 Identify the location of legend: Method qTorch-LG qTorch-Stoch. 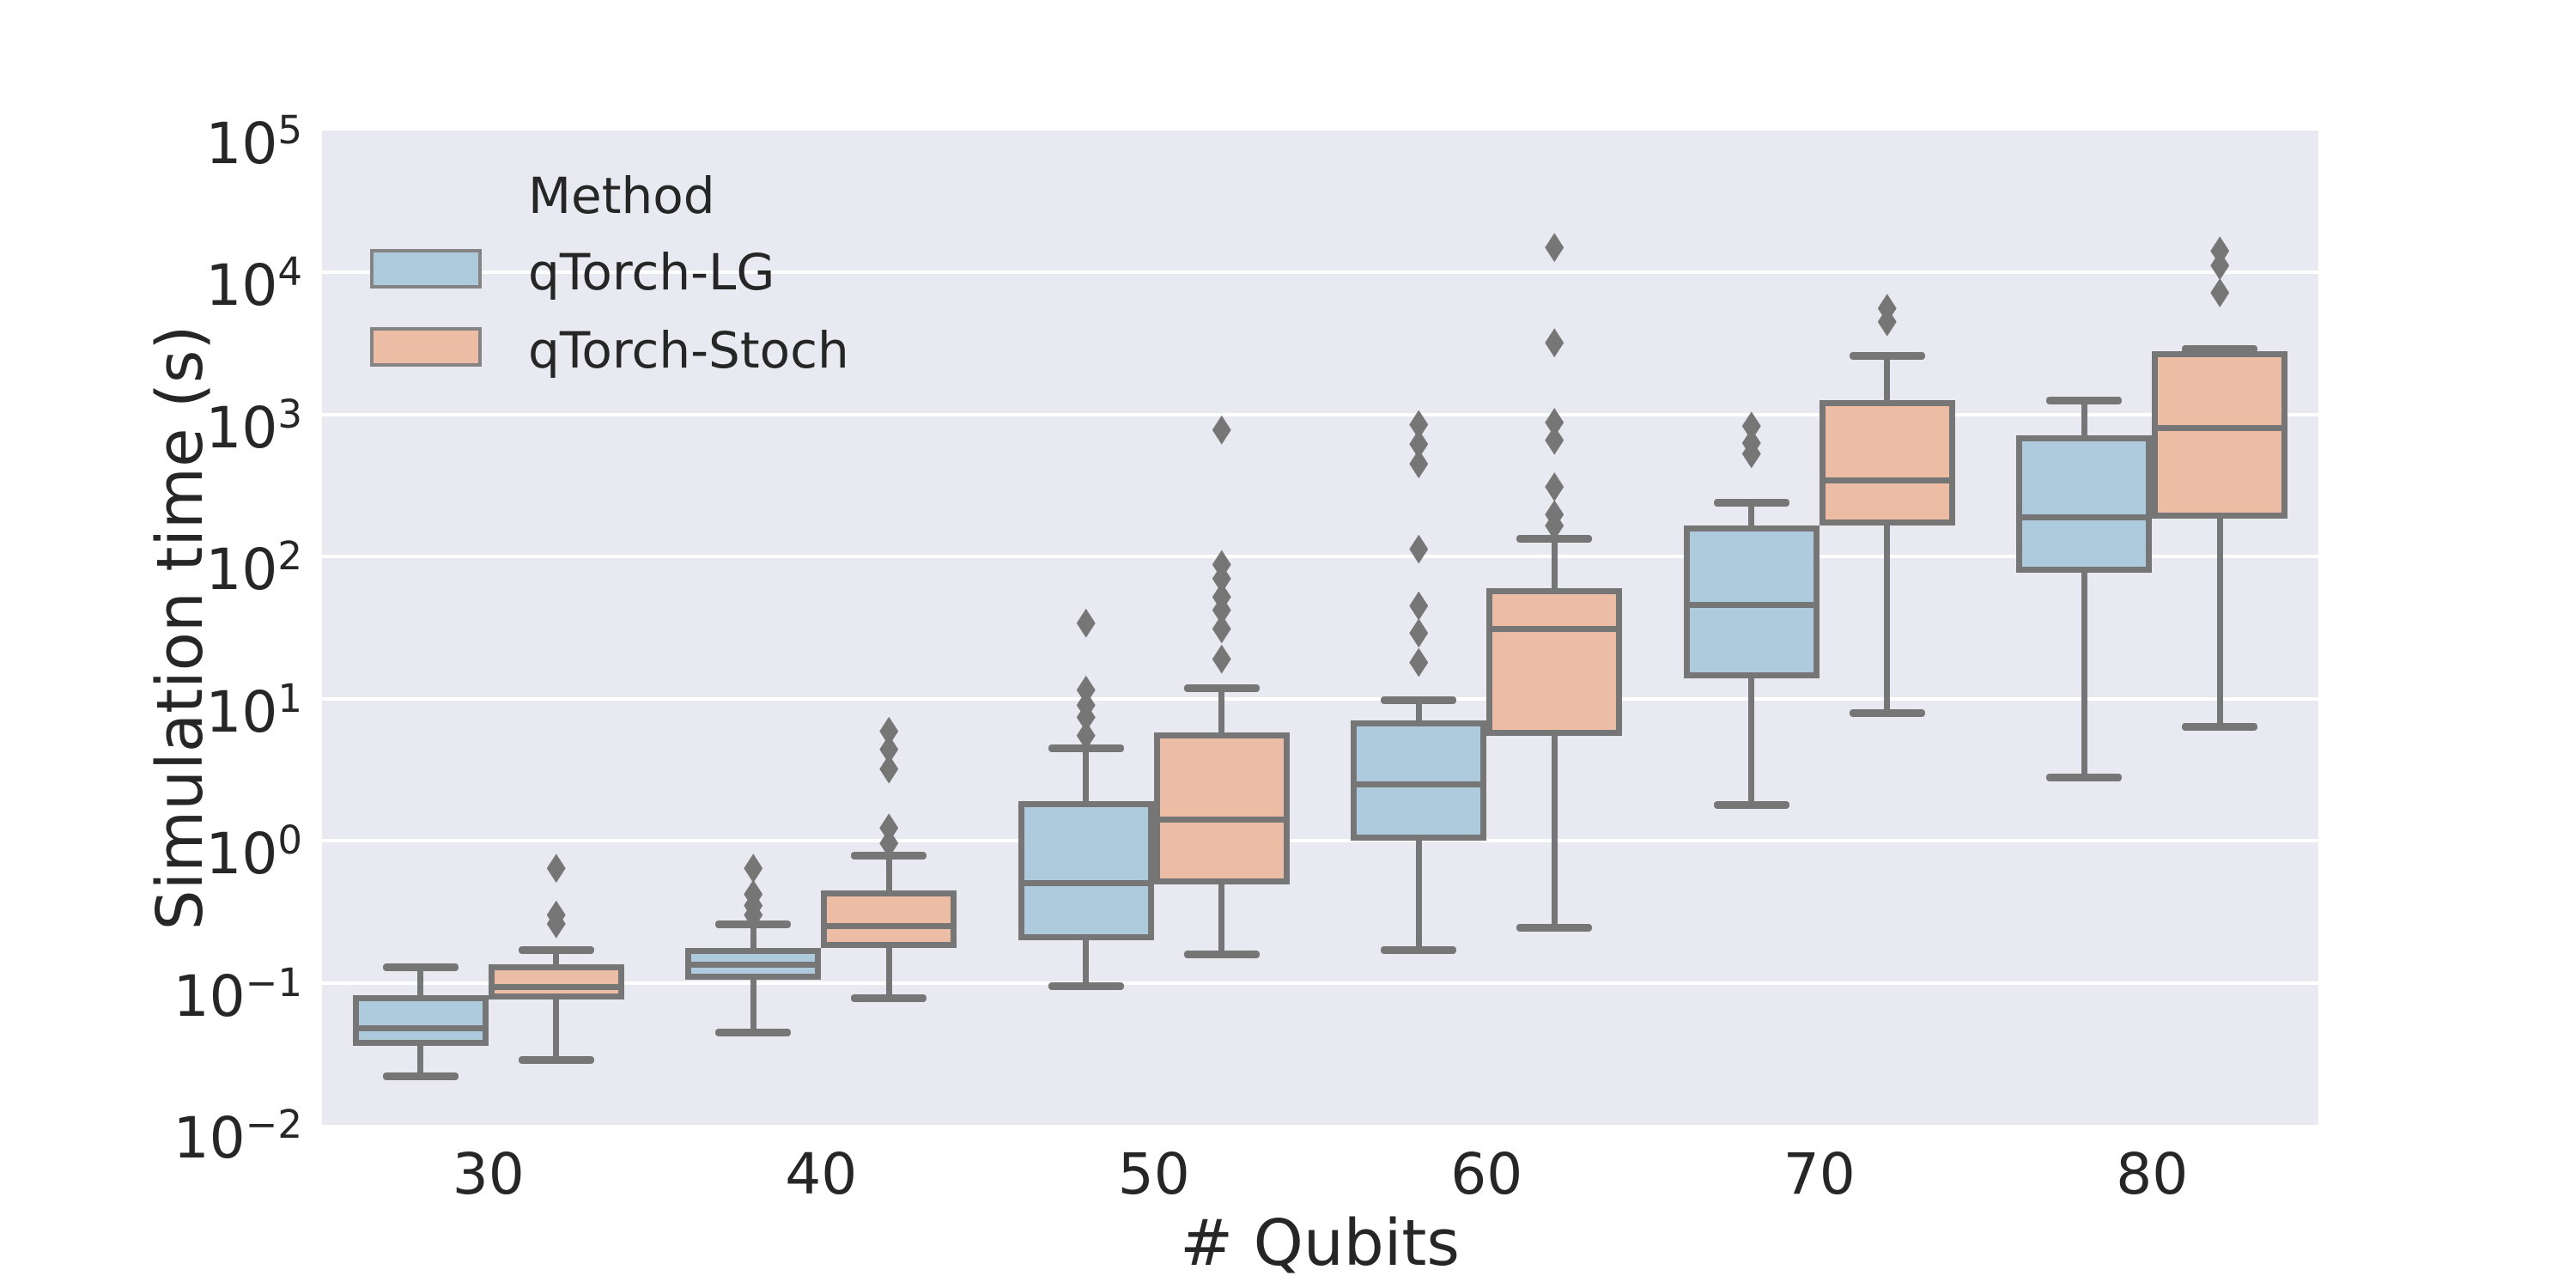
(708, 268).